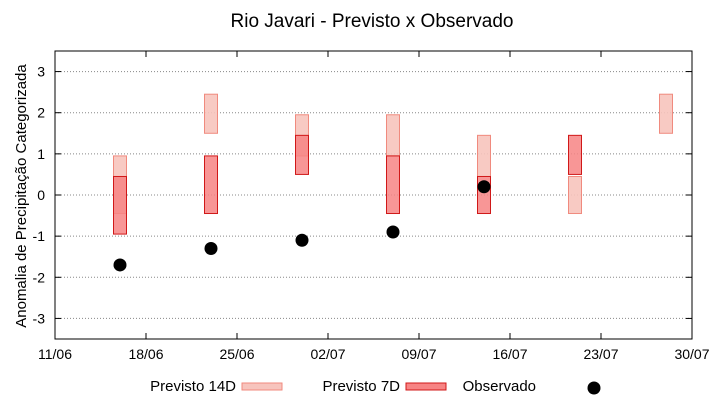  Describe the element at coordinates (600, 354) in the screenshot. I see `x-tick-label: 23/07` at that location.